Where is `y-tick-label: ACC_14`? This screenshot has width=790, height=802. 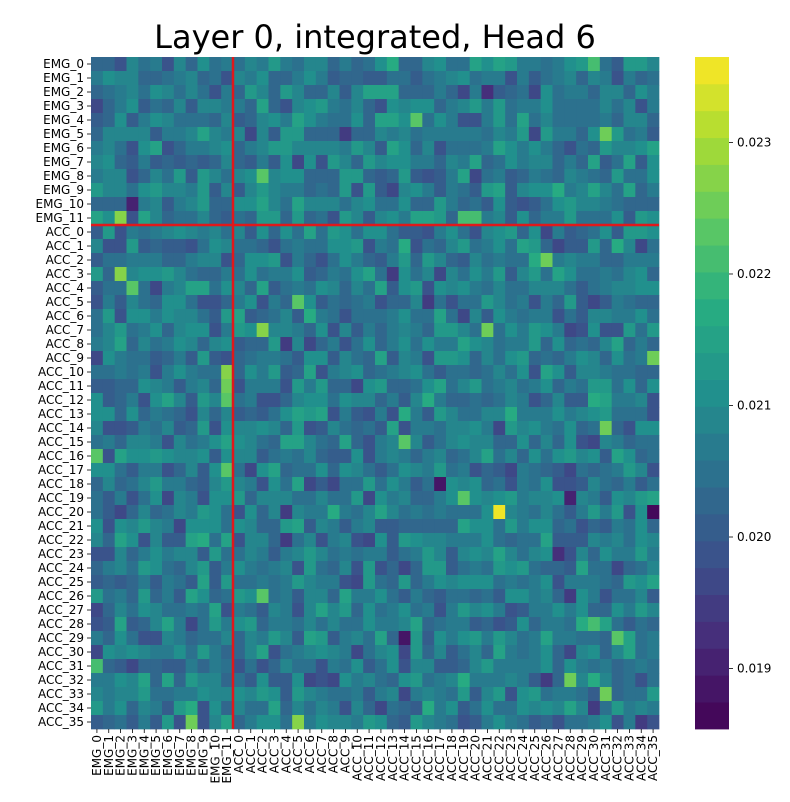 y-tick-label: ACC_14 is located at coordinates (61, 428).